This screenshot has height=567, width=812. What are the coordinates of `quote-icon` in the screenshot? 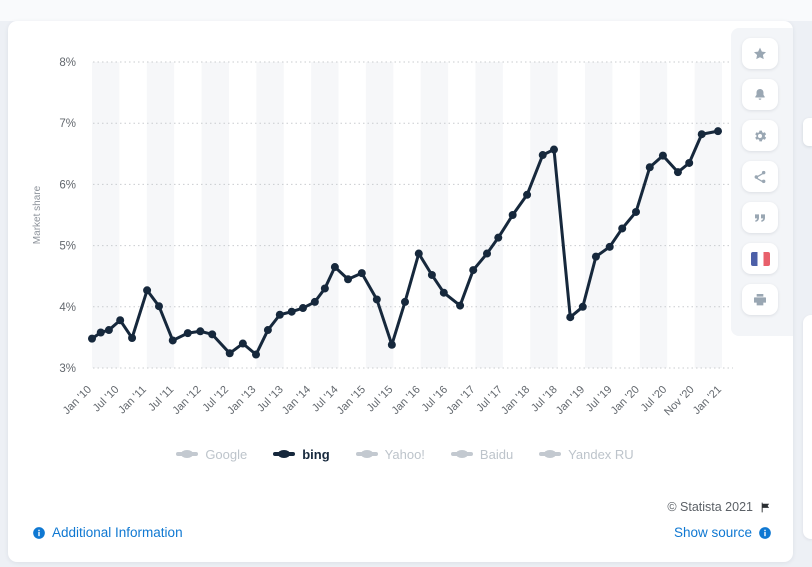 It's located at (760, 217).